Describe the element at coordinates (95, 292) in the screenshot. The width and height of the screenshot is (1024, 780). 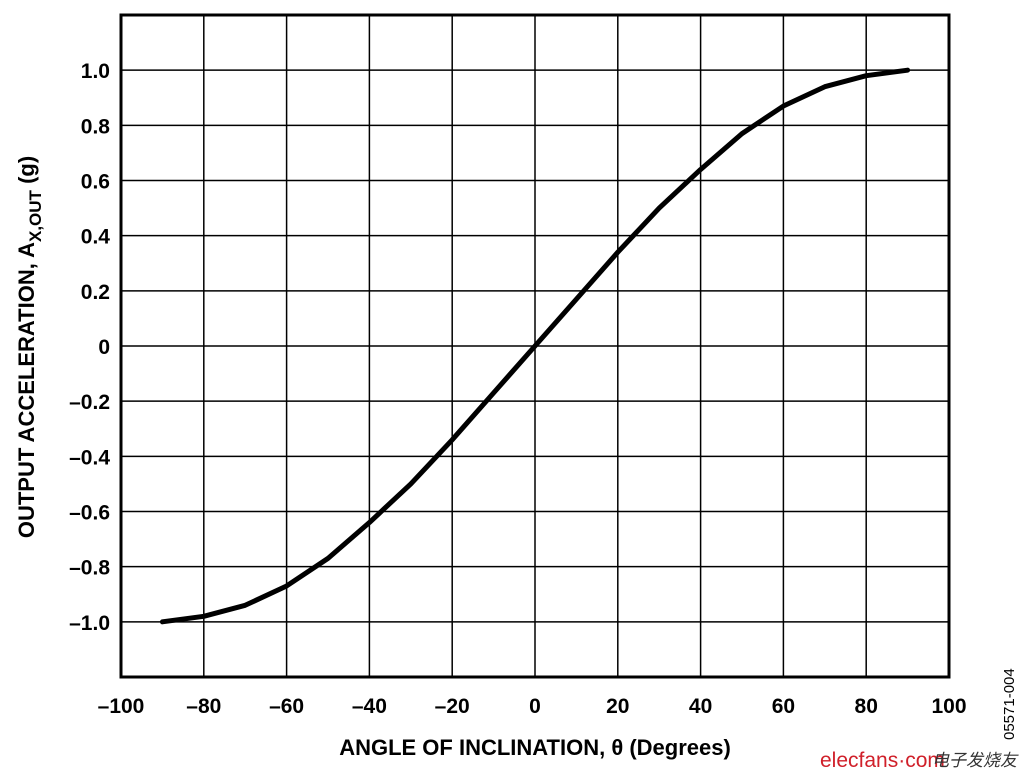
I see `y-tick-label: 0.2` at that location.